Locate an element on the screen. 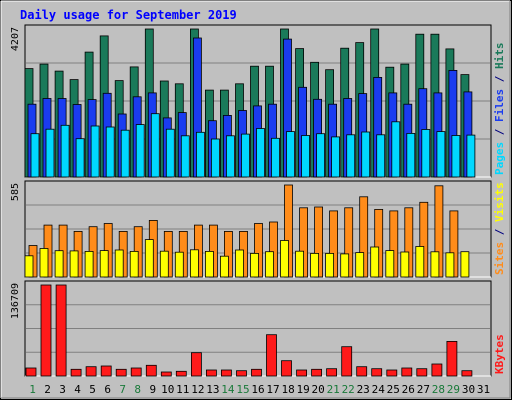  x-tick-label-day-25: 25 is located at coordinates (393, 389).